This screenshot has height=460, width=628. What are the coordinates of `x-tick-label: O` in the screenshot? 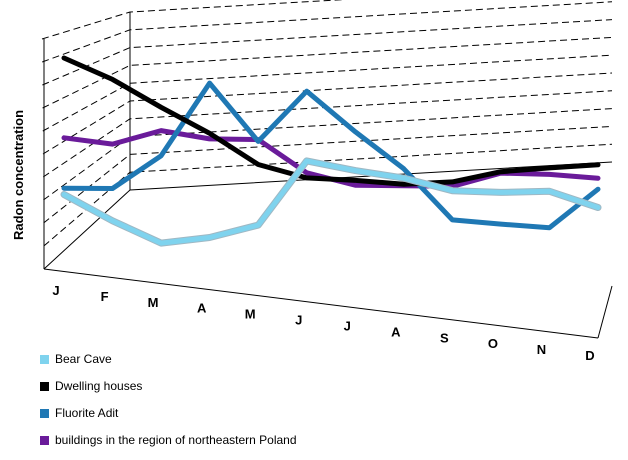 It's located at (493, 343).